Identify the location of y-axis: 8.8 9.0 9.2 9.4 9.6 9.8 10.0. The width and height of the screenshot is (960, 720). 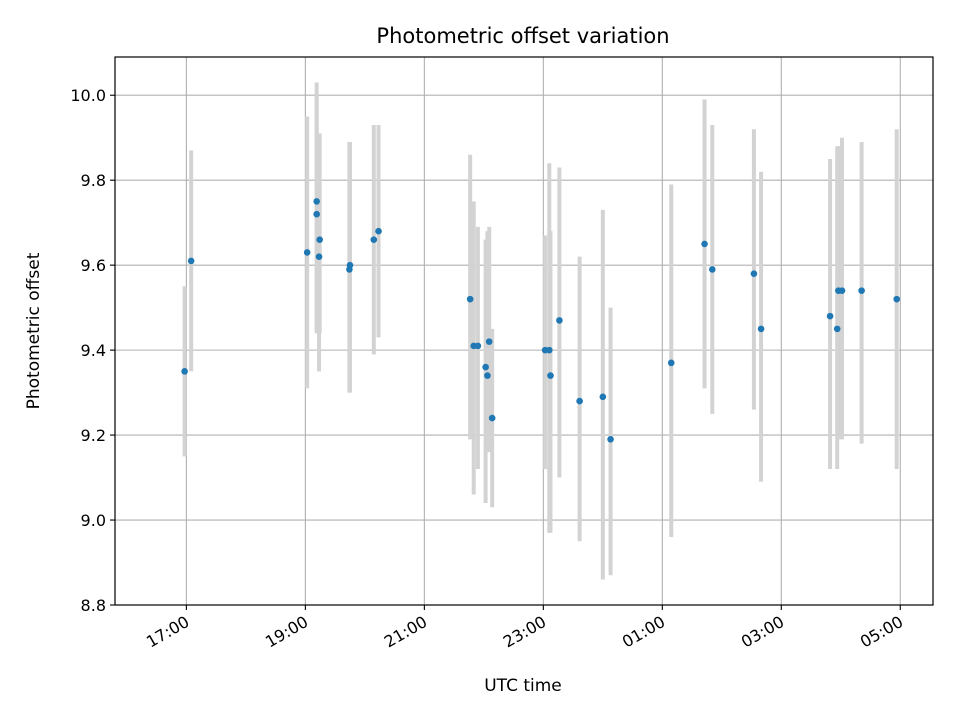
(92, 350).